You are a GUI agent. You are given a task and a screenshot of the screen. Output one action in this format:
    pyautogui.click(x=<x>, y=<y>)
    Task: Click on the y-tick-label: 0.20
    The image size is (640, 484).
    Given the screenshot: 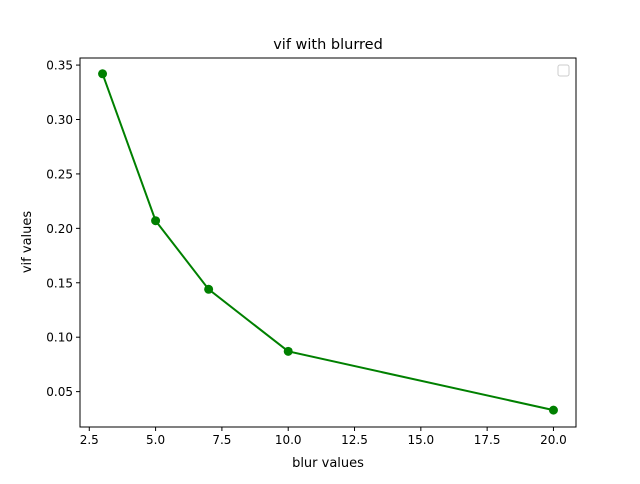 What is the action you would take?
    pyautogui.click(x=59, y=229)
    